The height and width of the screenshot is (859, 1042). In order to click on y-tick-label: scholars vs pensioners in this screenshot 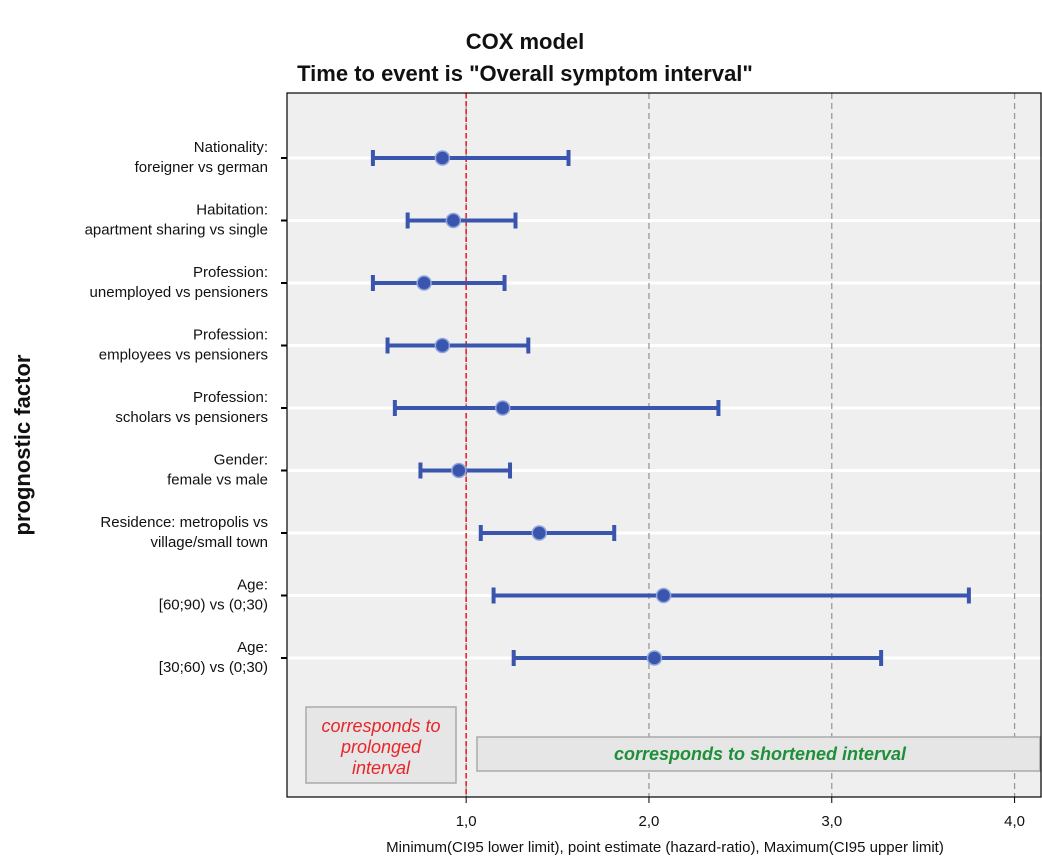, I will do `click(191, 417)`.